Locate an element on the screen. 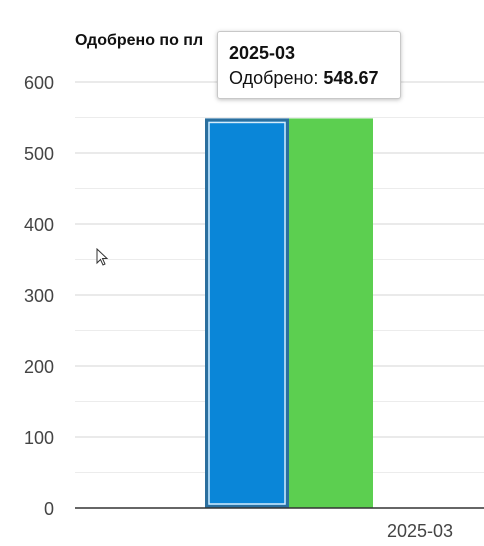 The width and height of the screenshot is (484, 546). y-axis-ticks: 0 100 200 300 400 500 600 is located at coordinates (39, 296).